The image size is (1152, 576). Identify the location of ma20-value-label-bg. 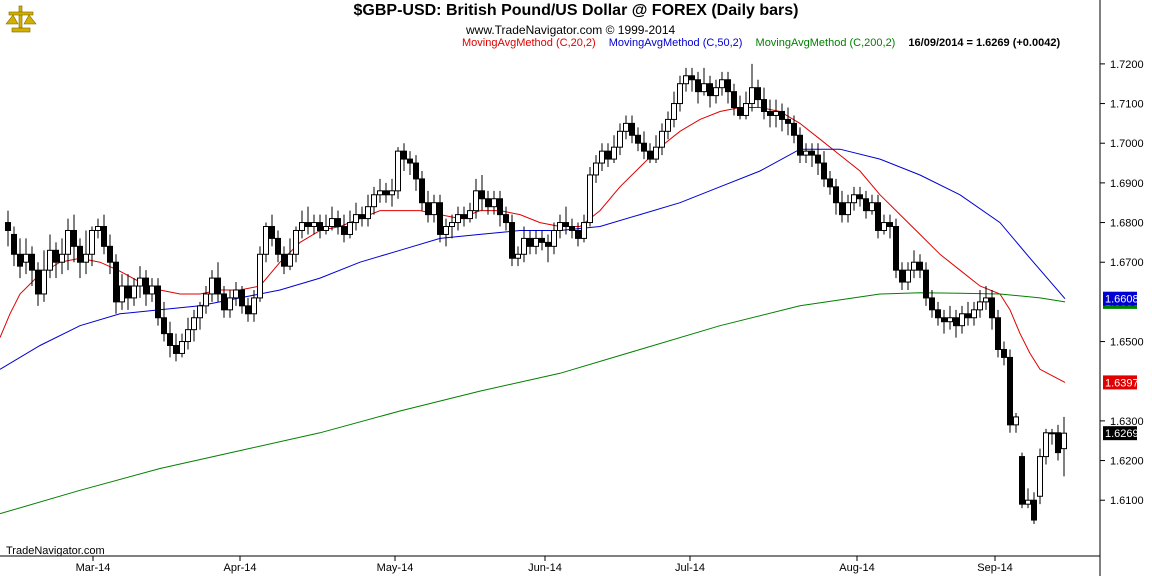
(1120, 382).